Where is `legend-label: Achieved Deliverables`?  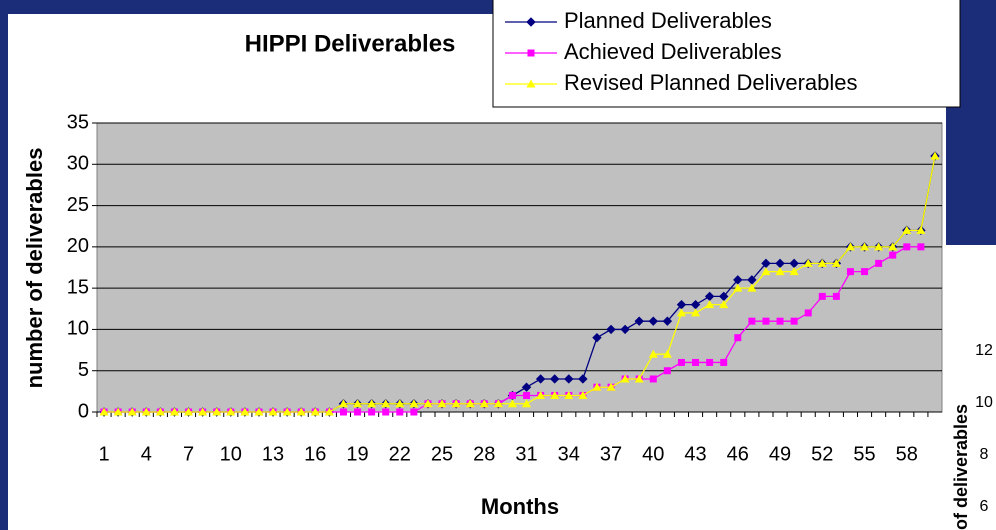
legend-label: Achieved Deliverables is located at coordinates (673, 51).